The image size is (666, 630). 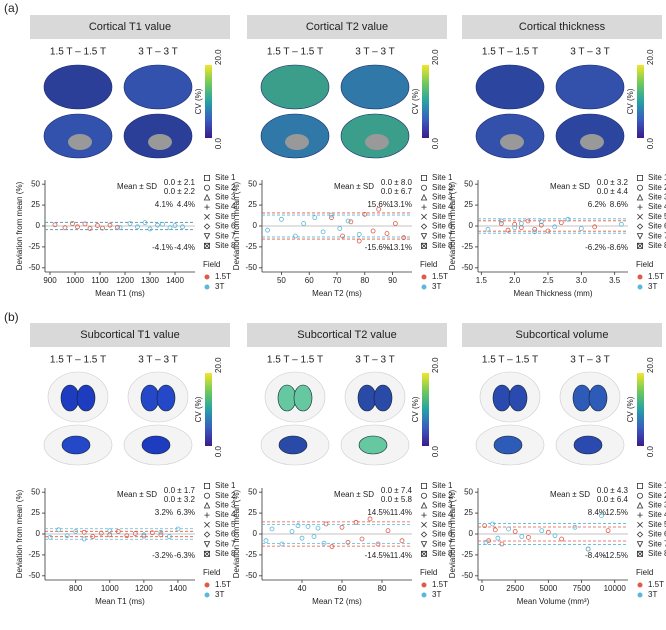 What do you see at coordinates (225, 235) in the screenshot?
I see `legend-label: Site 7` at bounding box center [225, 235].